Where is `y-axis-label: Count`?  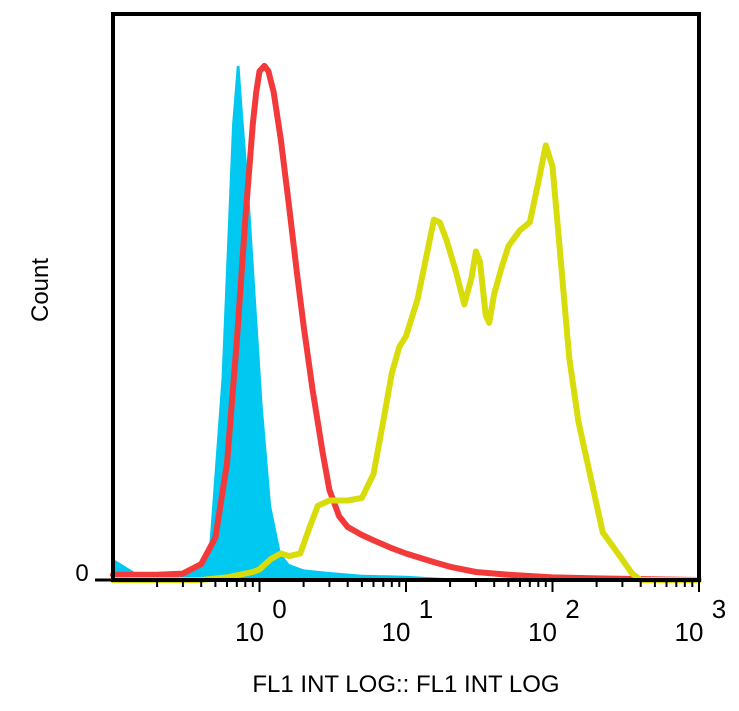
y-axis-label: Count is located at coordinates (40, 290).